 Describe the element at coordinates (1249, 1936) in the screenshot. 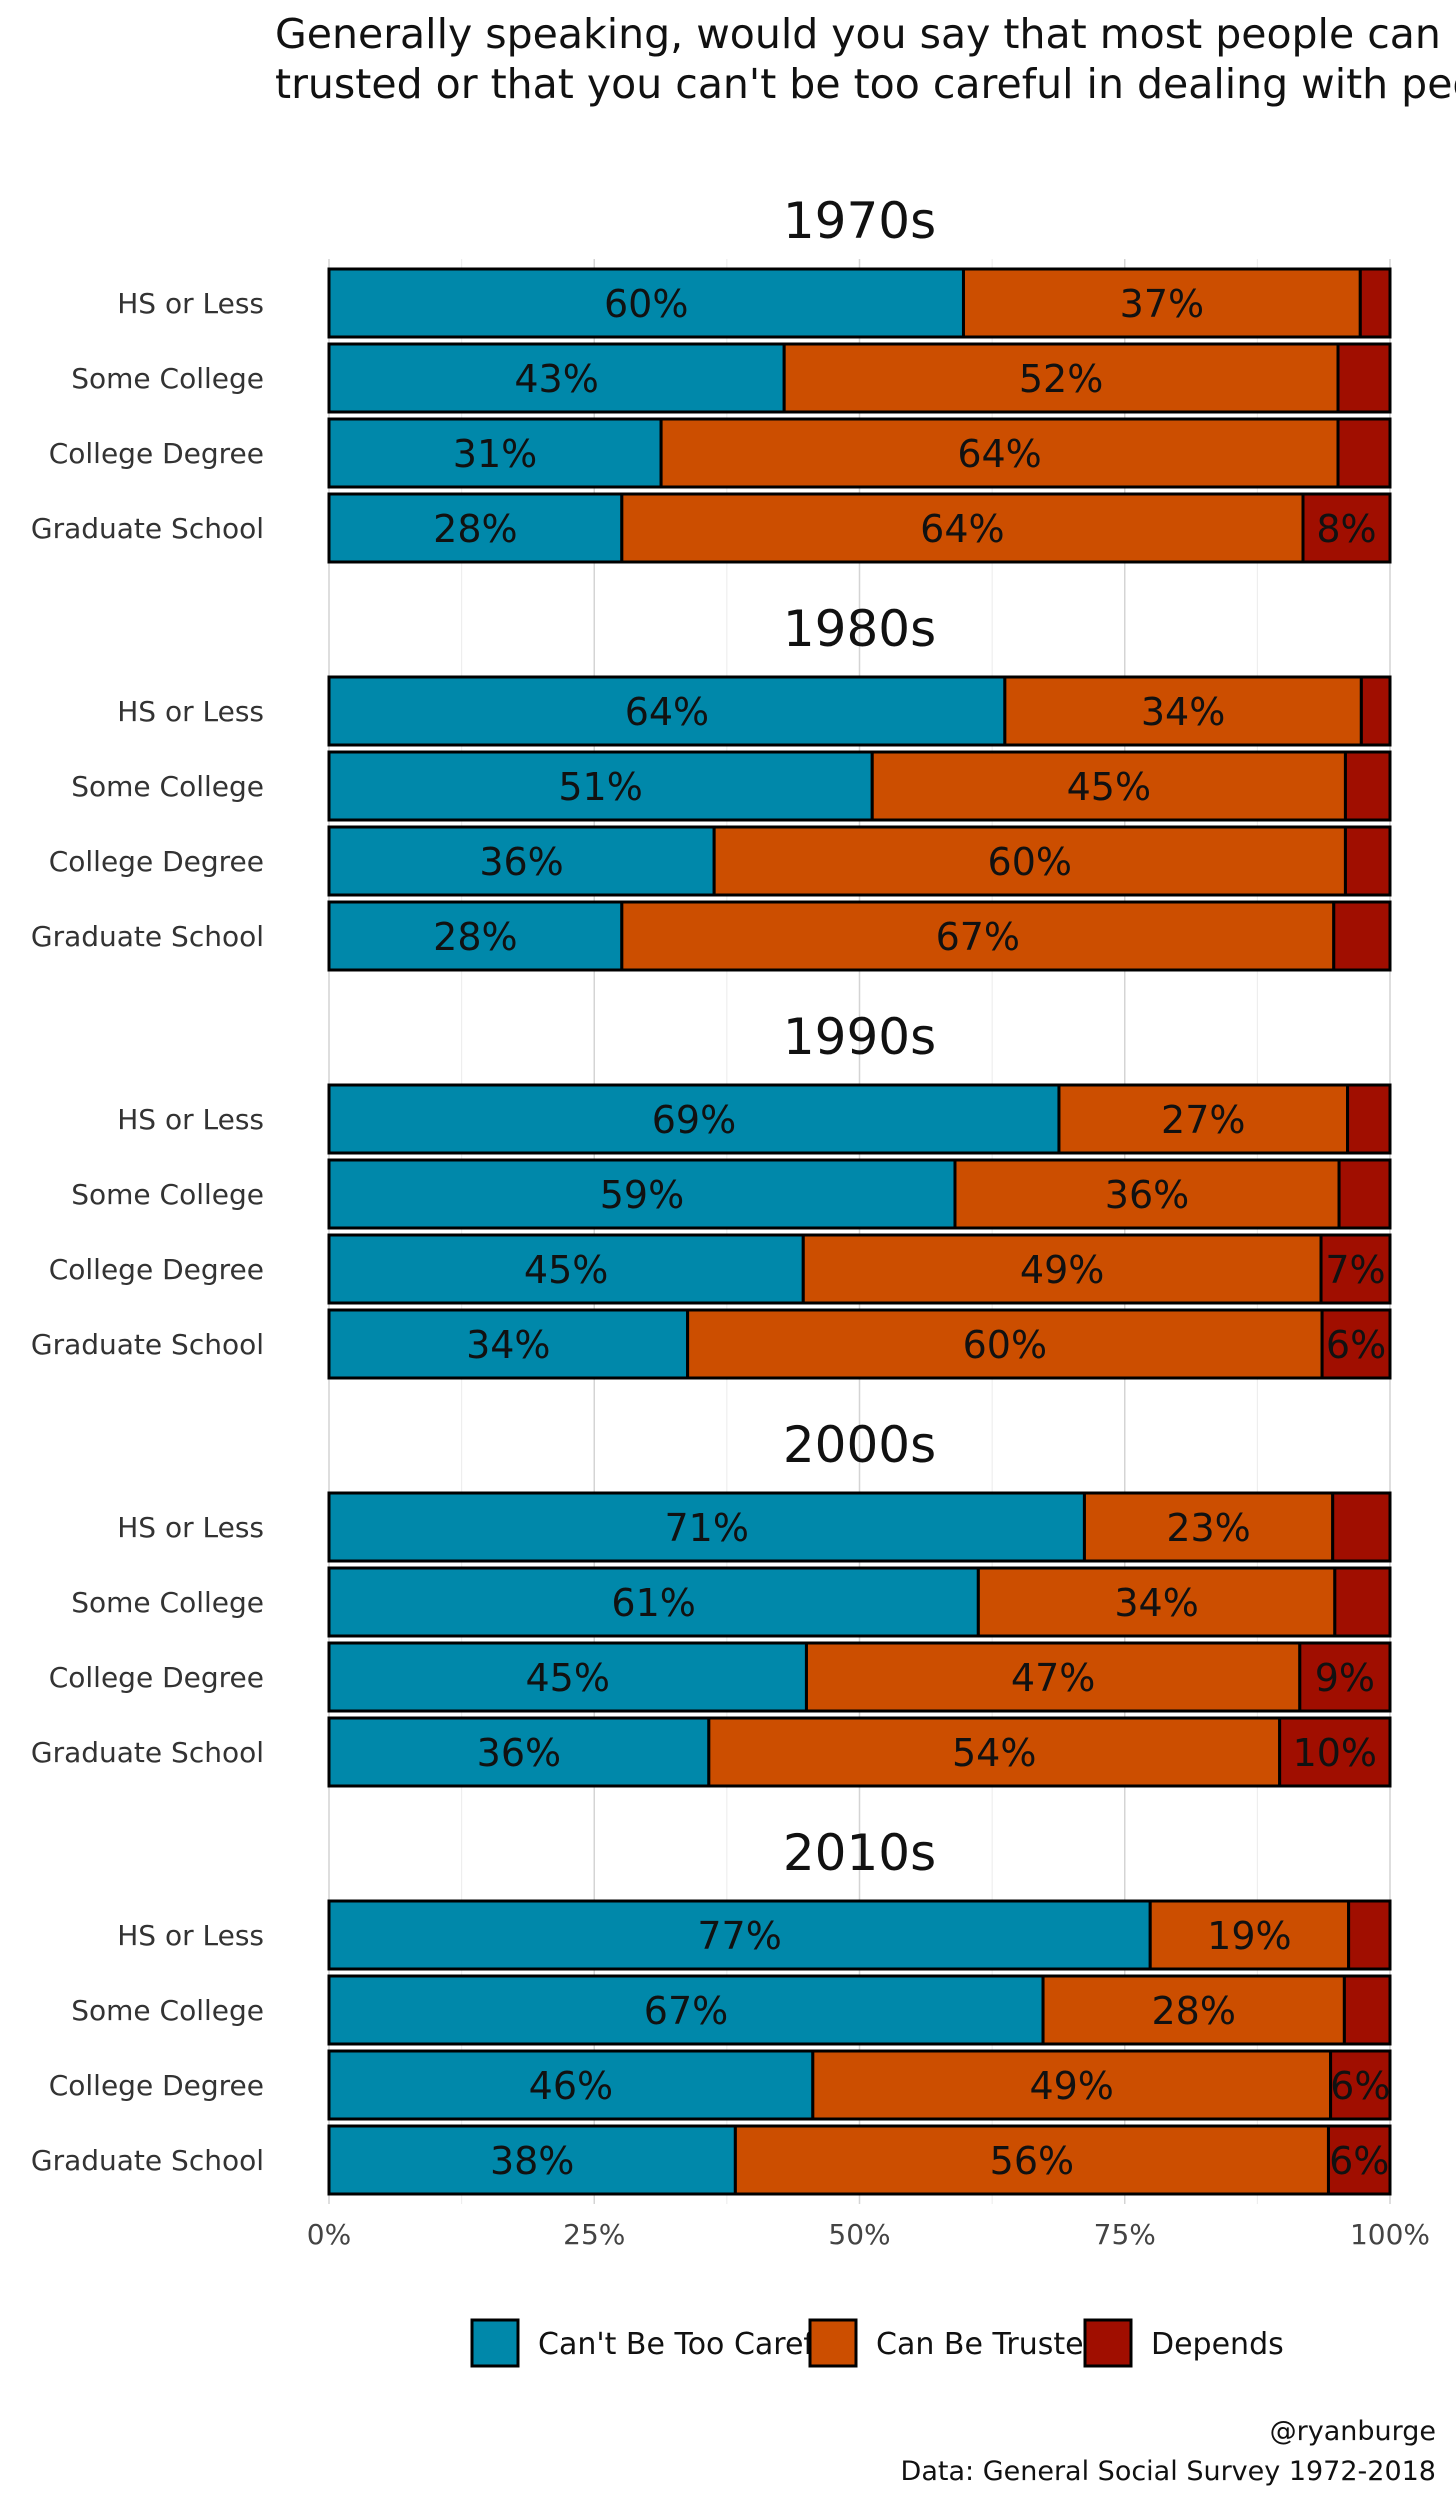

I see `bar-value-label: 19%` at that location.